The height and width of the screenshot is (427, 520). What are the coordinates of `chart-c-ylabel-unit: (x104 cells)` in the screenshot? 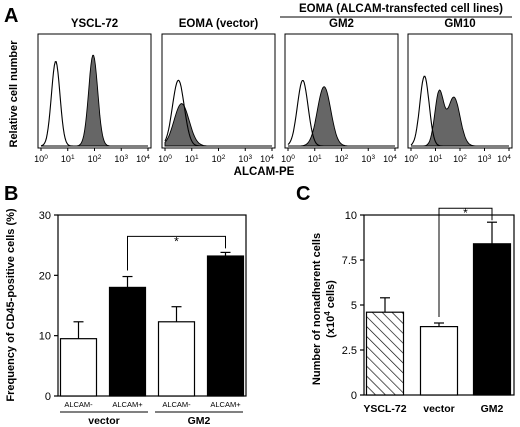 It's located at (330, 309).